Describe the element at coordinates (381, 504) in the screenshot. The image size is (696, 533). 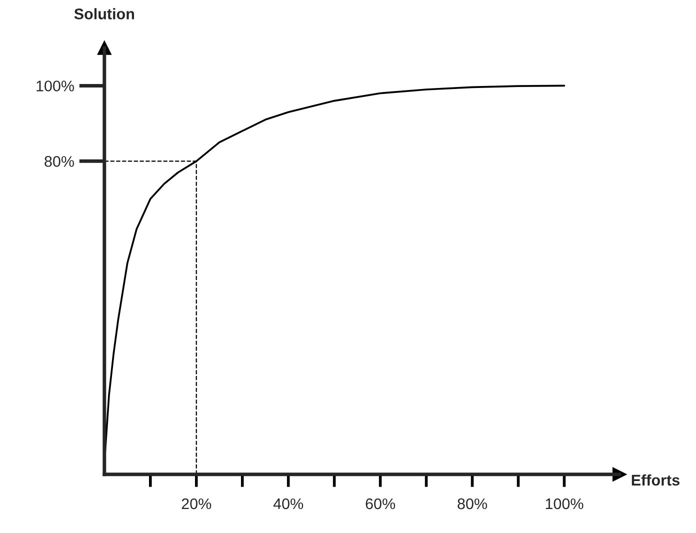
I see `x-tick-label: 60%` at that location.